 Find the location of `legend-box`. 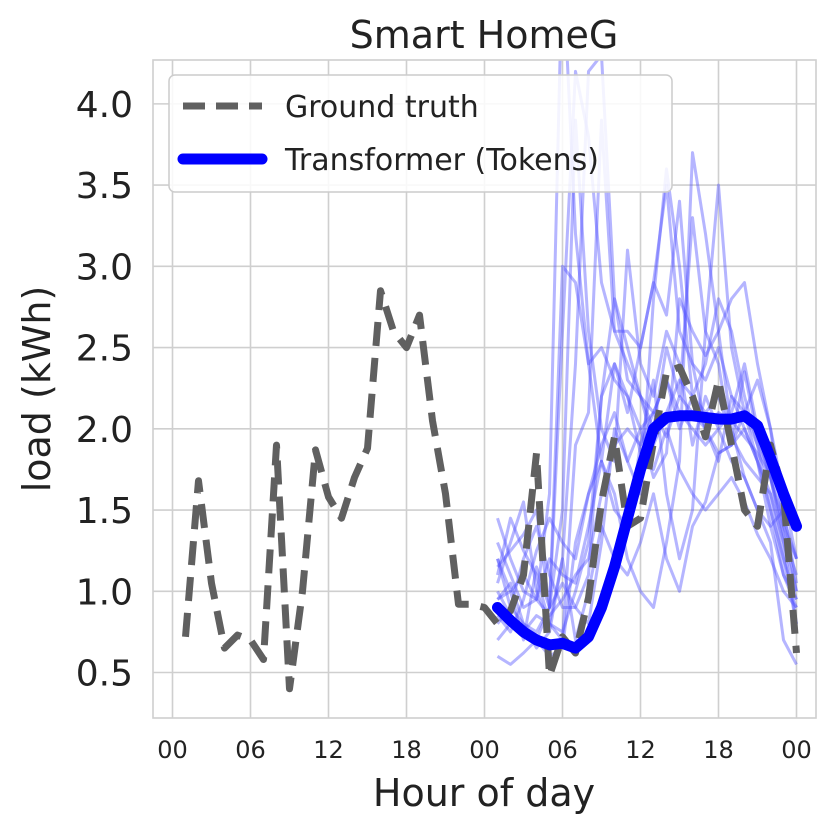

legend-box is located at coordinates (420, 133).